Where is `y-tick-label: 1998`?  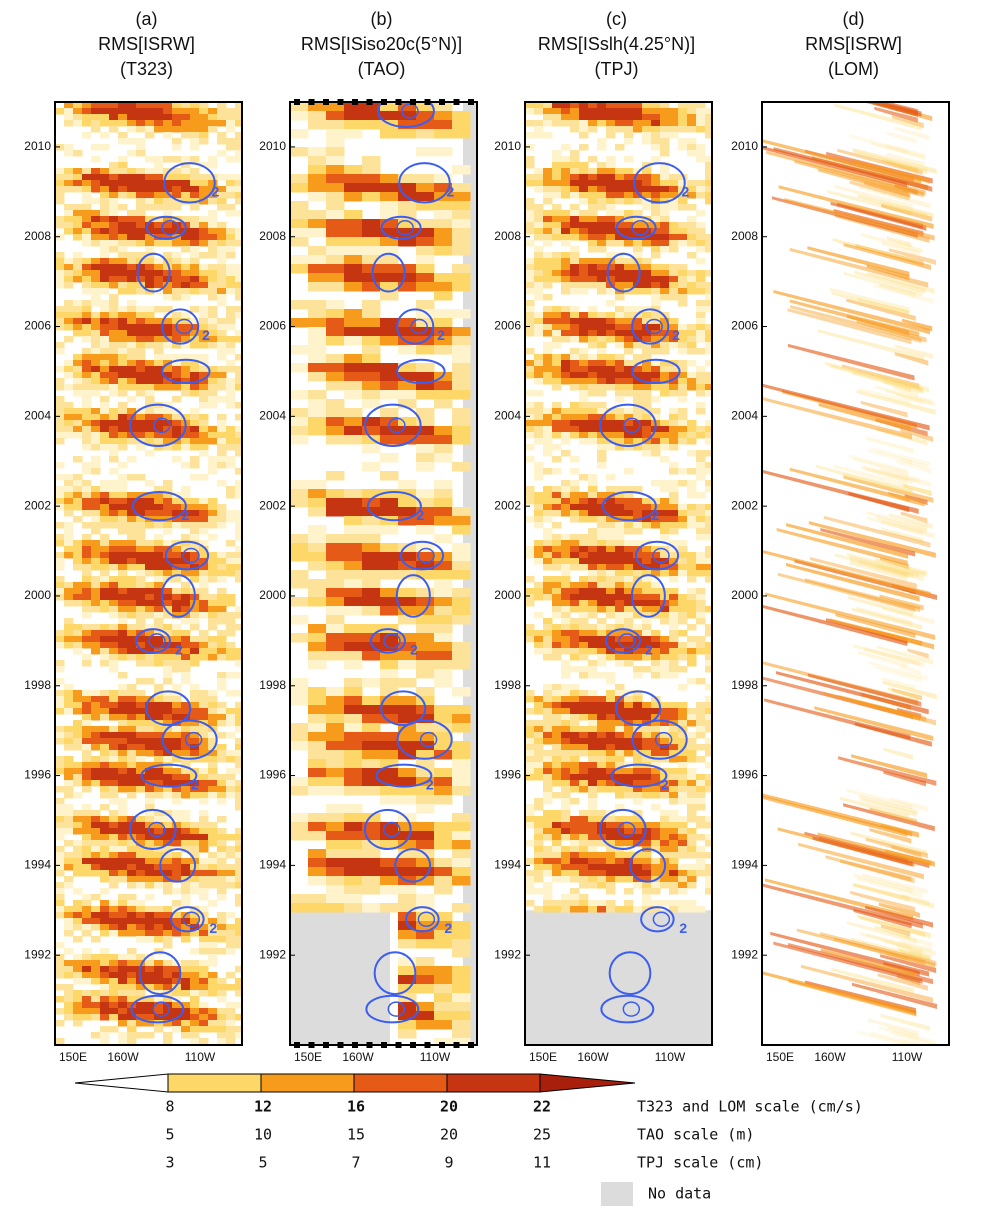
y-tick-label: 1998 is located at coordinates (37, 685).